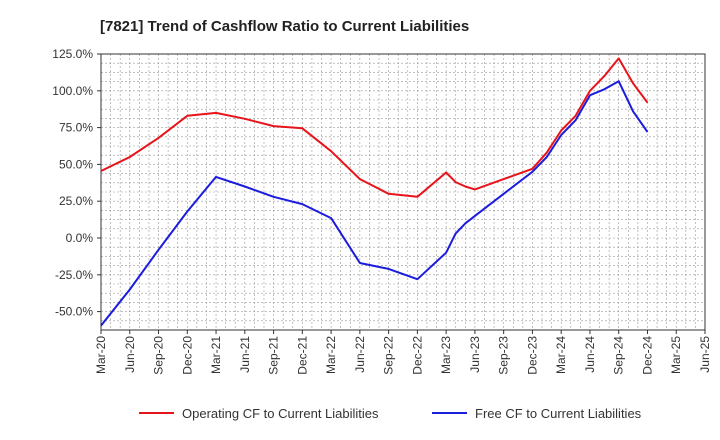 The height and width of the screenshot is (440, 720). Describe the element at coordinates (76, 201) in the screenshot. I see `y-tick-label: 25.0%` at that location.